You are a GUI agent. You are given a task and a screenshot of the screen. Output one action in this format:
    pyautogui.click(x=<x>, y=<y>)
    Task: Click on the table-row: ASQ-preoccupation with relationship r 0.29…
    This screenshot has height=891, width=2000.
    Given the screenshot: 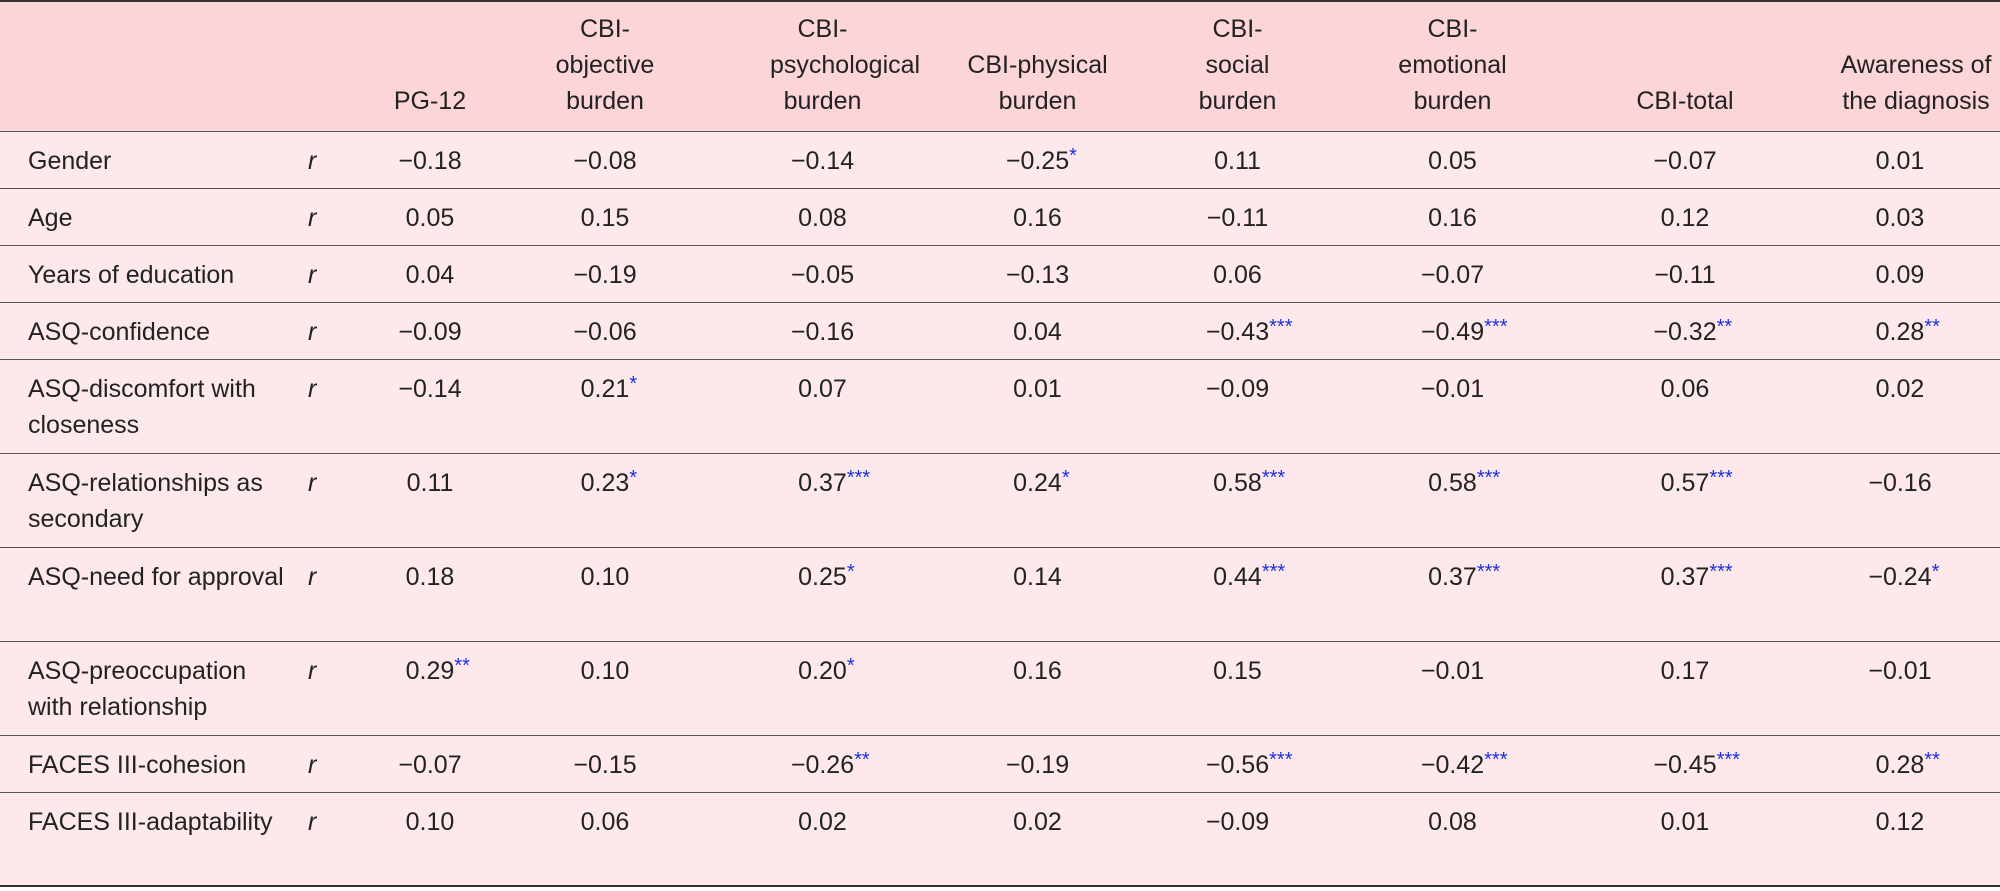 What is the action you would take?
    pyautogui.click(x=1000, y=688)
    